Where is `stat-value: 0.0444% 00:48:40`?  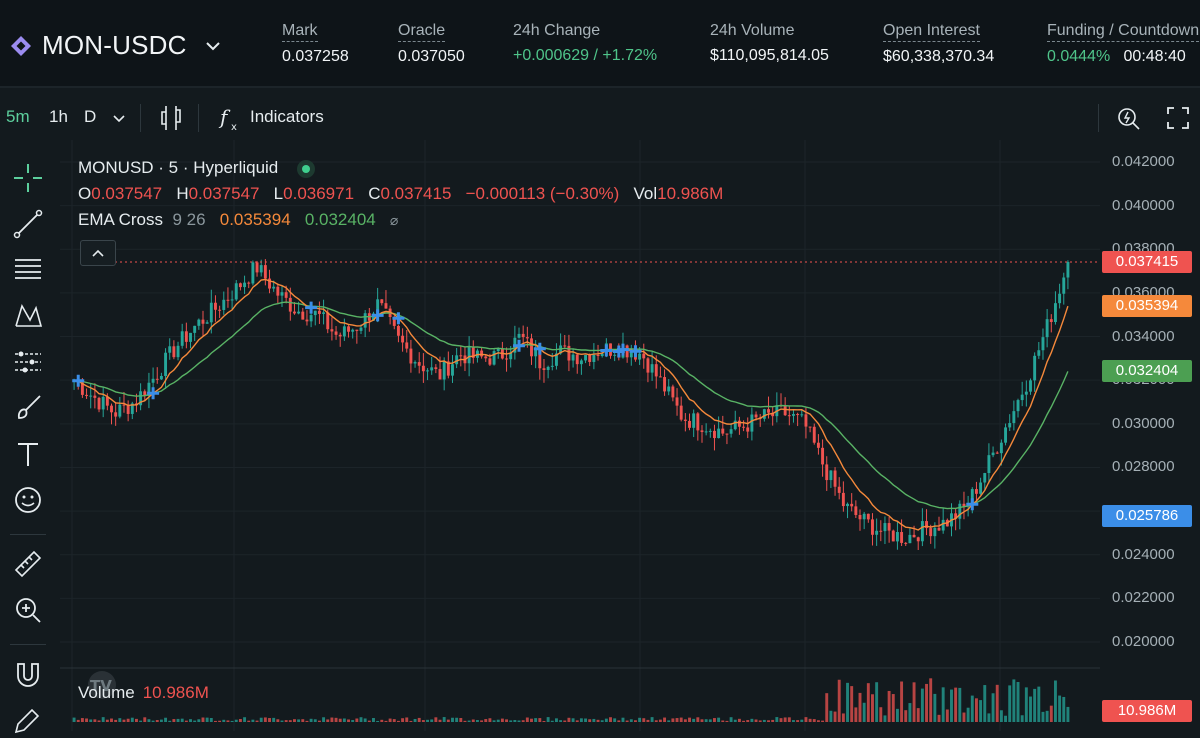
stat-value: 0.0444% 00:48:40 is located at coordinates (1123, 57).